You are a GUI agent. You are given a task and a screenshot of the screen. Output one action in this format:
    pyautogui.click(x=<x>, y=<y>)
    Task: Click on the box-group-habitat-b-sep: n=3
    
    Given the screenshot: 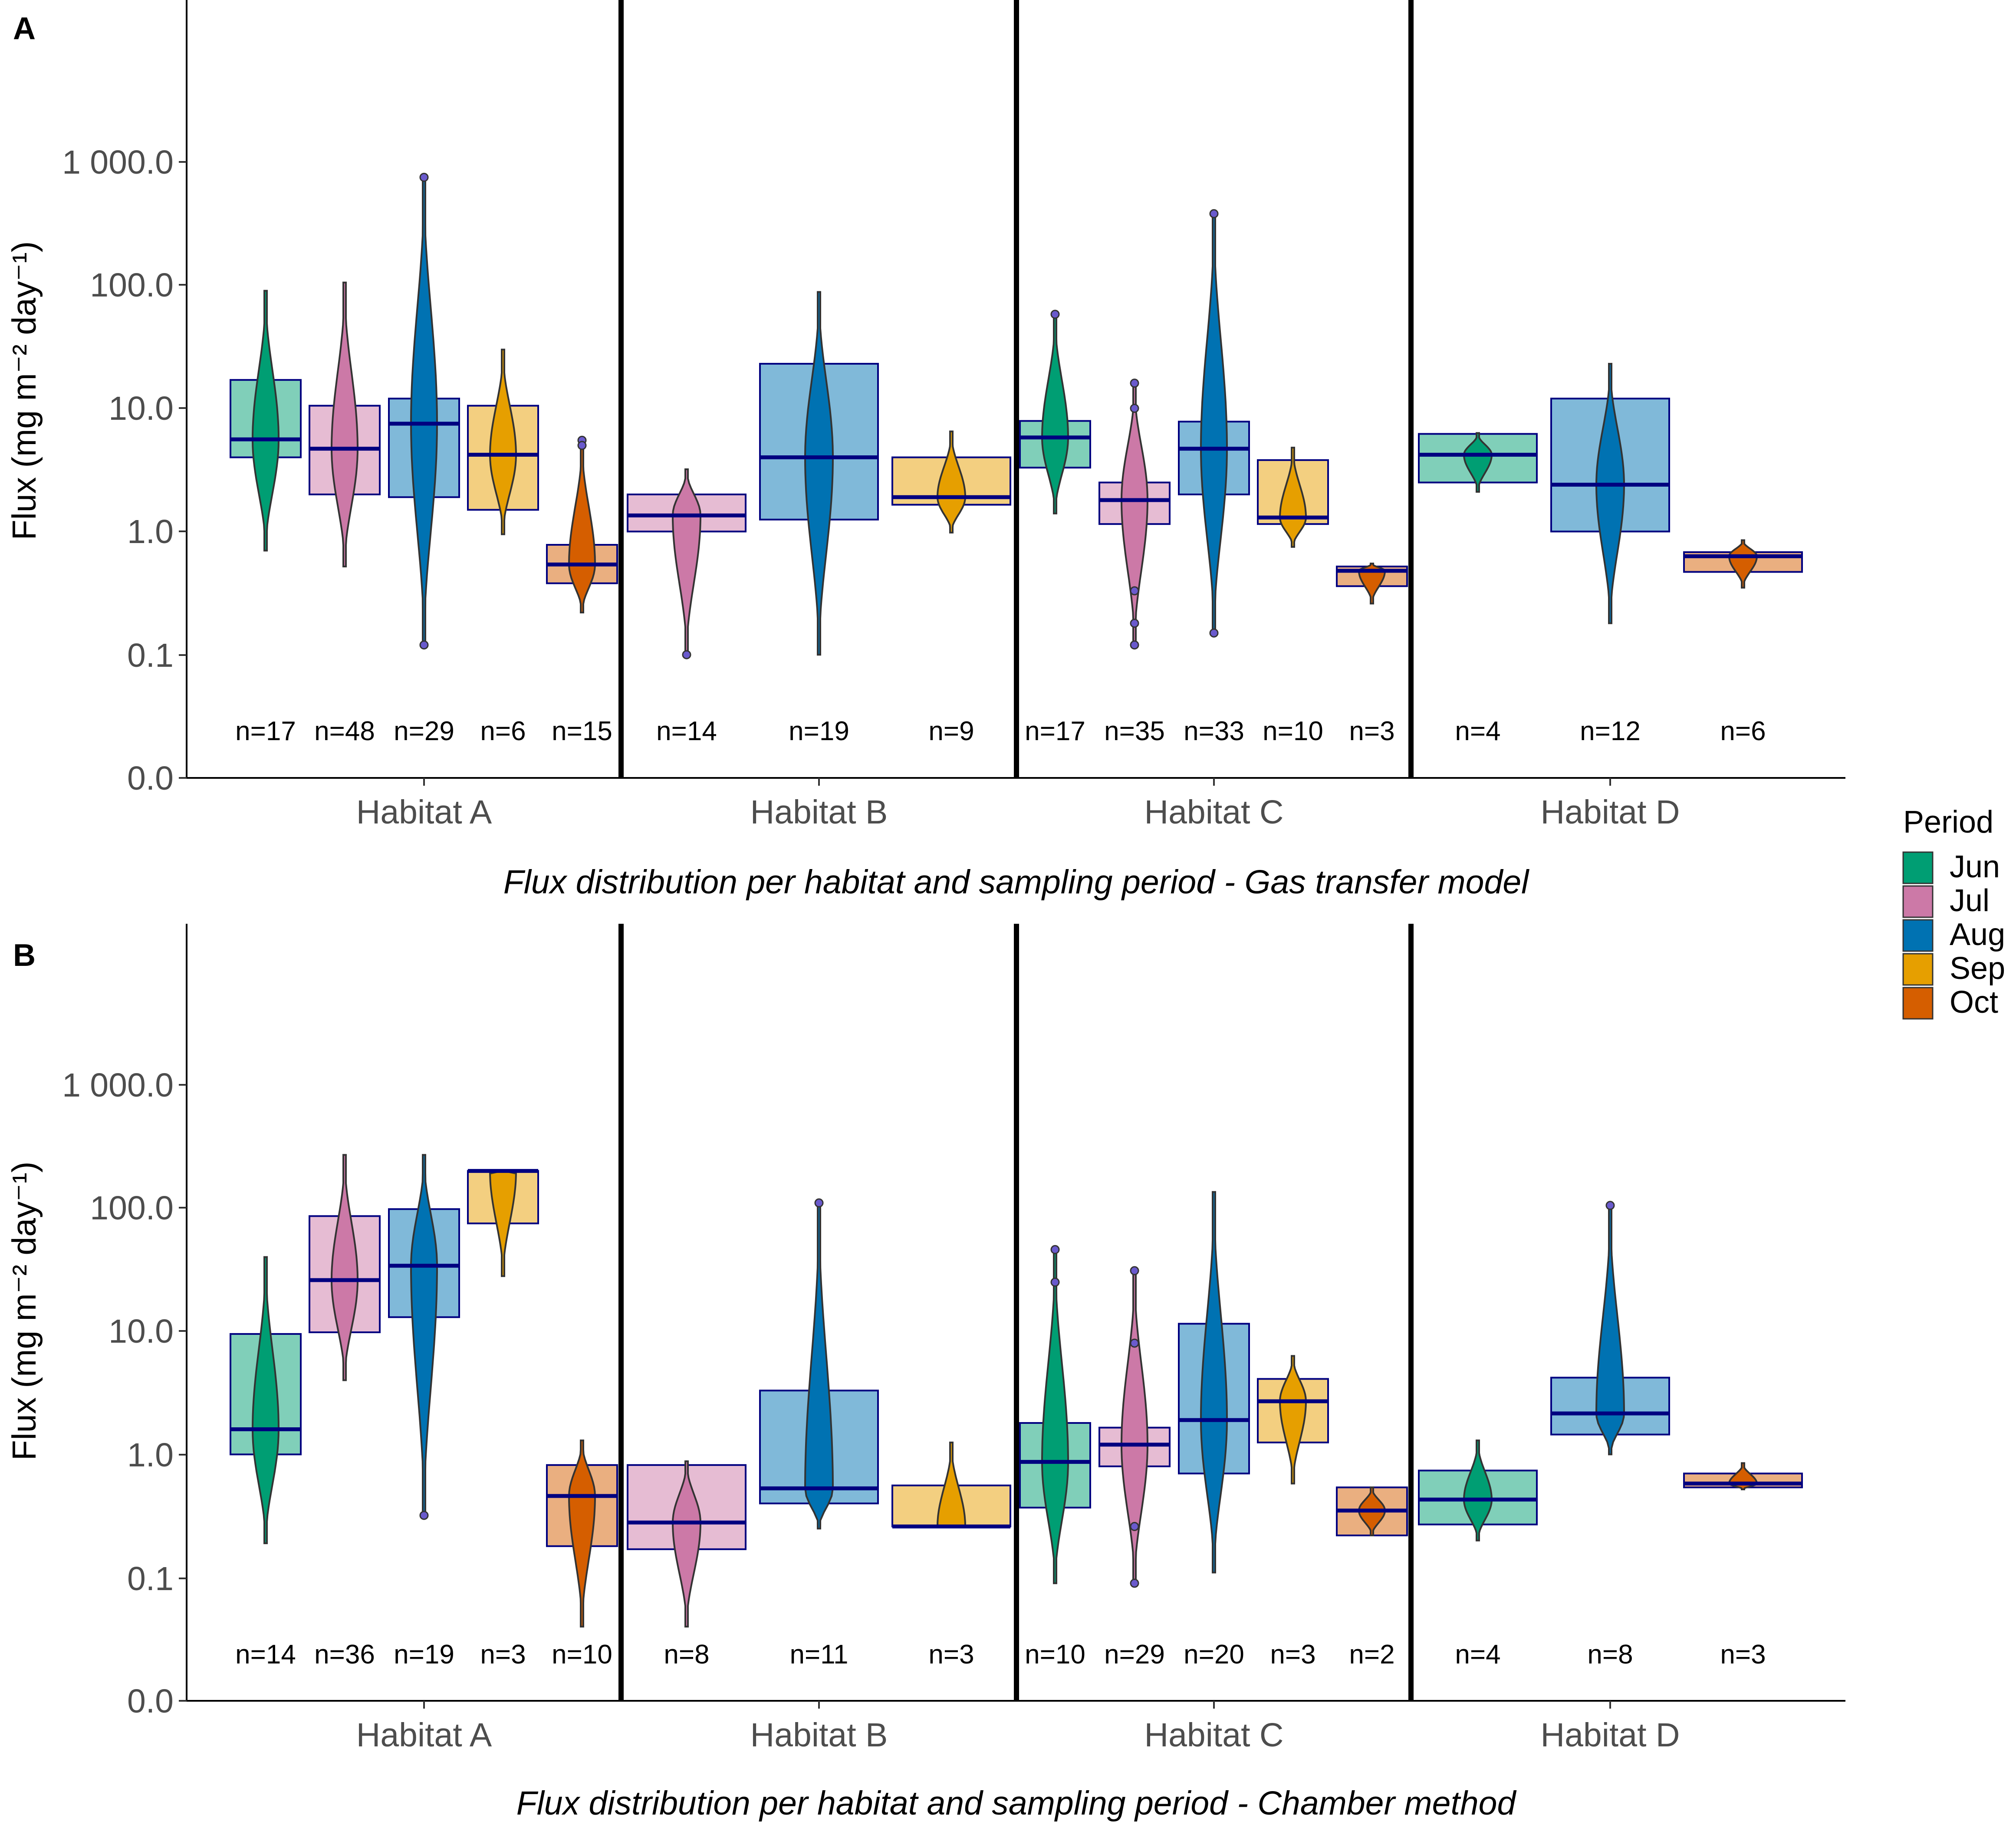 What is the action you would take?
    pyautogui.click(x=951, y=1555)
    